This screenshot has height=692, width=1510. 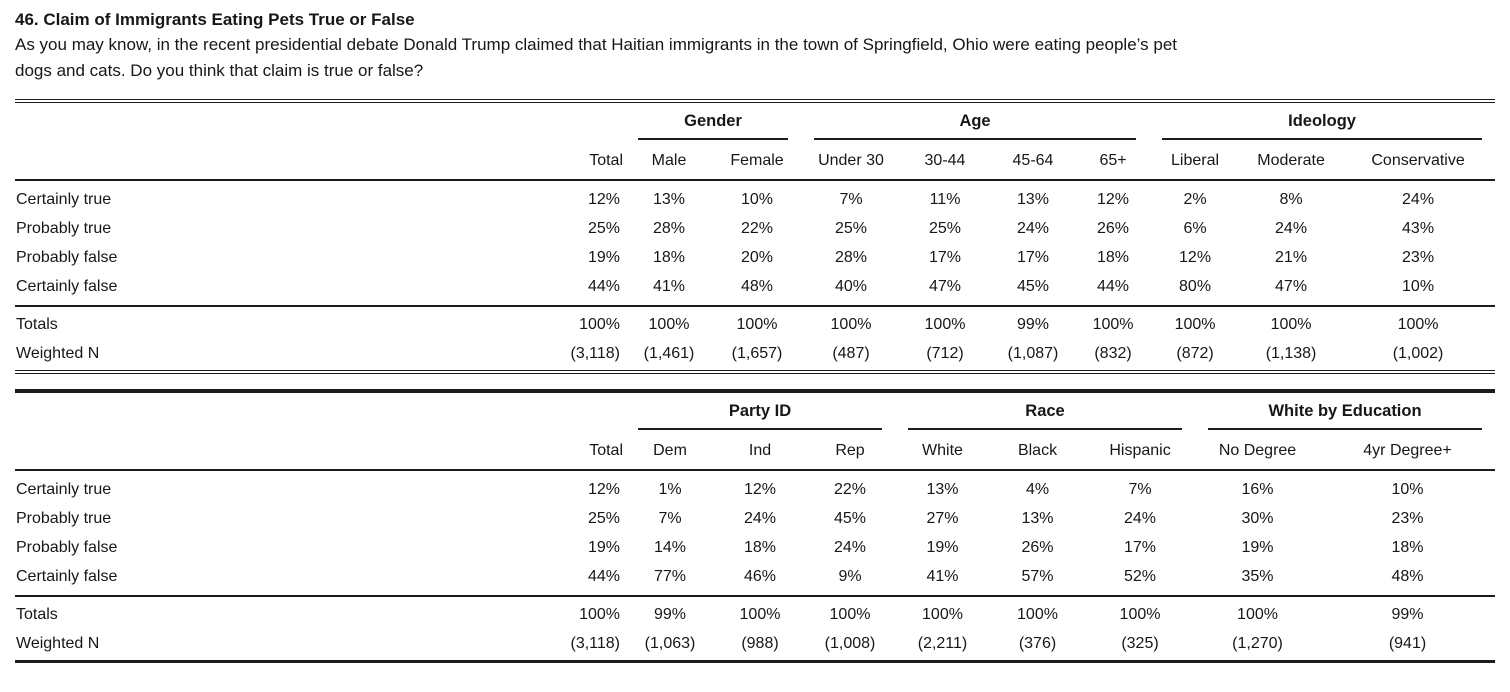 I want to click on table-cell: (487), so click(x=851, y=357).